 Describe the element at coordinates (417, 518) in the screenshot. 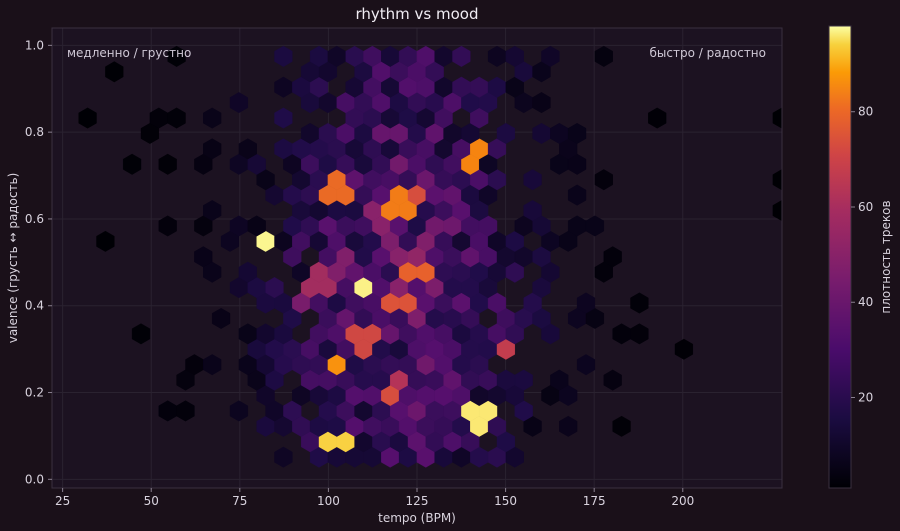

I see `x-axis-label: tempo (BPM)` at that location.